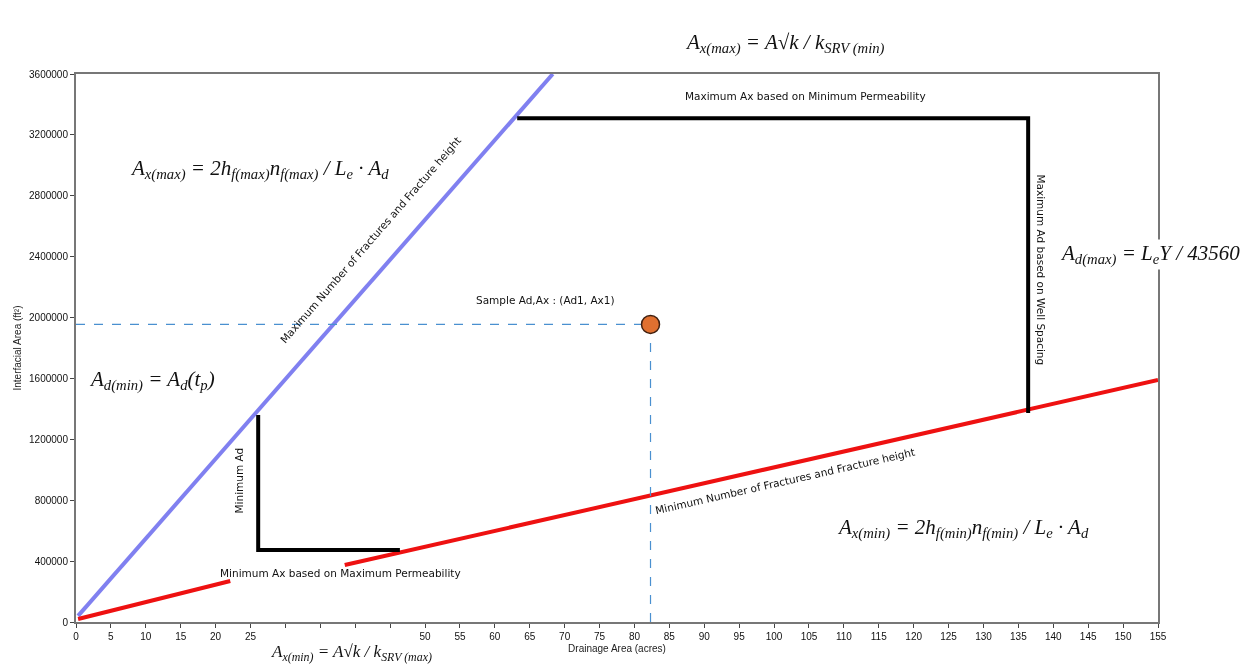 The width and height of the screenshot is (1251, 671). Describe the element at coordinates (785, 481) in the screenshot. I see `annotation: Minimum Number of Fractures and Fracture height` at that location.